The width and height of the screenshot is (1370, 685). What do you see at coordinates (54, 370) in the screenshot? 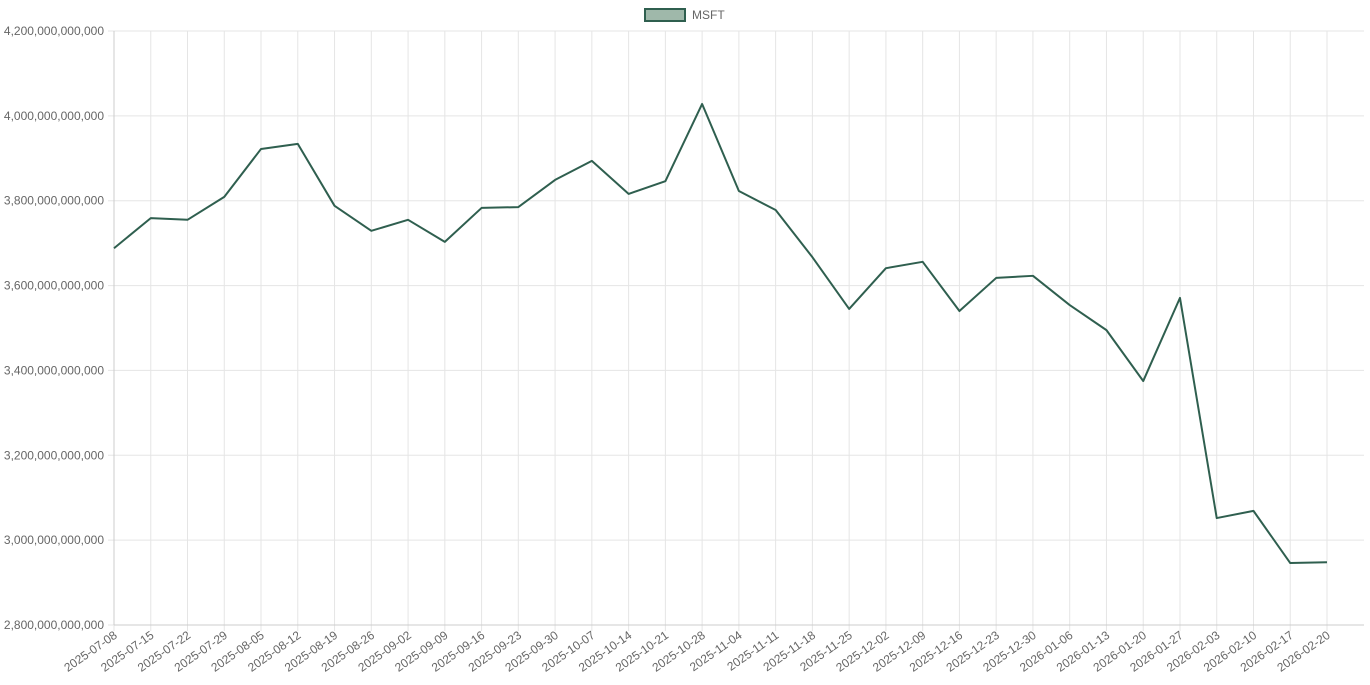
I see `y-tick-label: 3,400,000,000,000` at bounding box center [54, 370].